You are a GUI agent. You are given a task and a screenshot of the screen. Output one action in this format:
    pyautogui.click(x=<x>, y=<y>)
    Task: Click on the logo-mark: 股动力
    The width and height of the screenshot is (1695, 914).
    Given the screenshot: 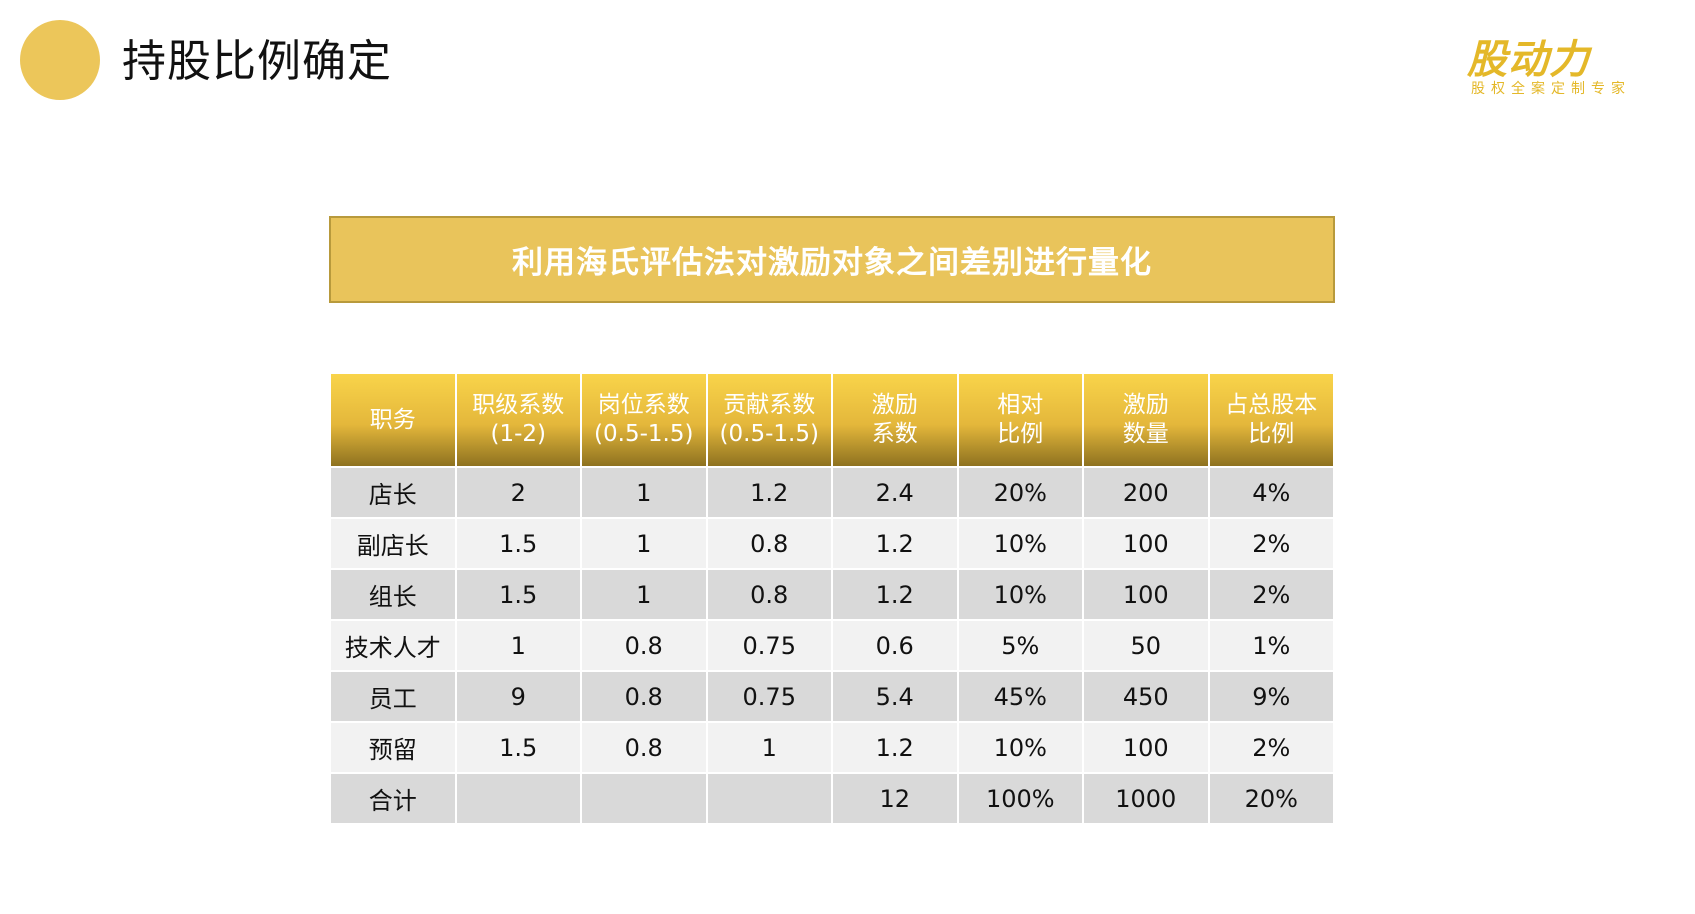 What is the action you would take?
    pyautogui.click(x=1528, y=60)
    